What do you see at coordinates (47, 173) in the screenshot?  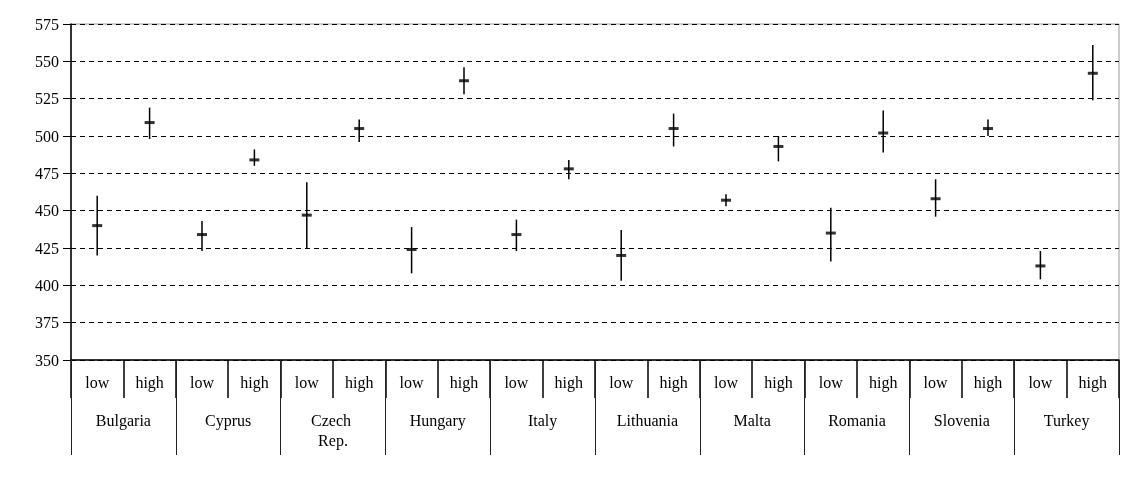 I see `y-tick-label: 475` at bounding box center [47, 173].